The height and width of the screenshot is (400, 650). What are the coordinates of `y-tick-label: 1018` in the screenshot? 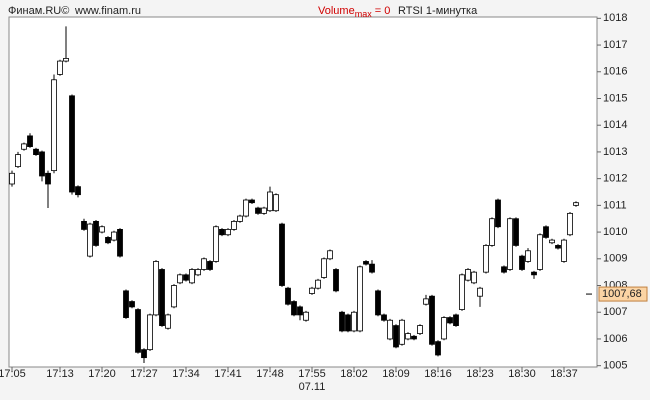 It's located at (615, 18).